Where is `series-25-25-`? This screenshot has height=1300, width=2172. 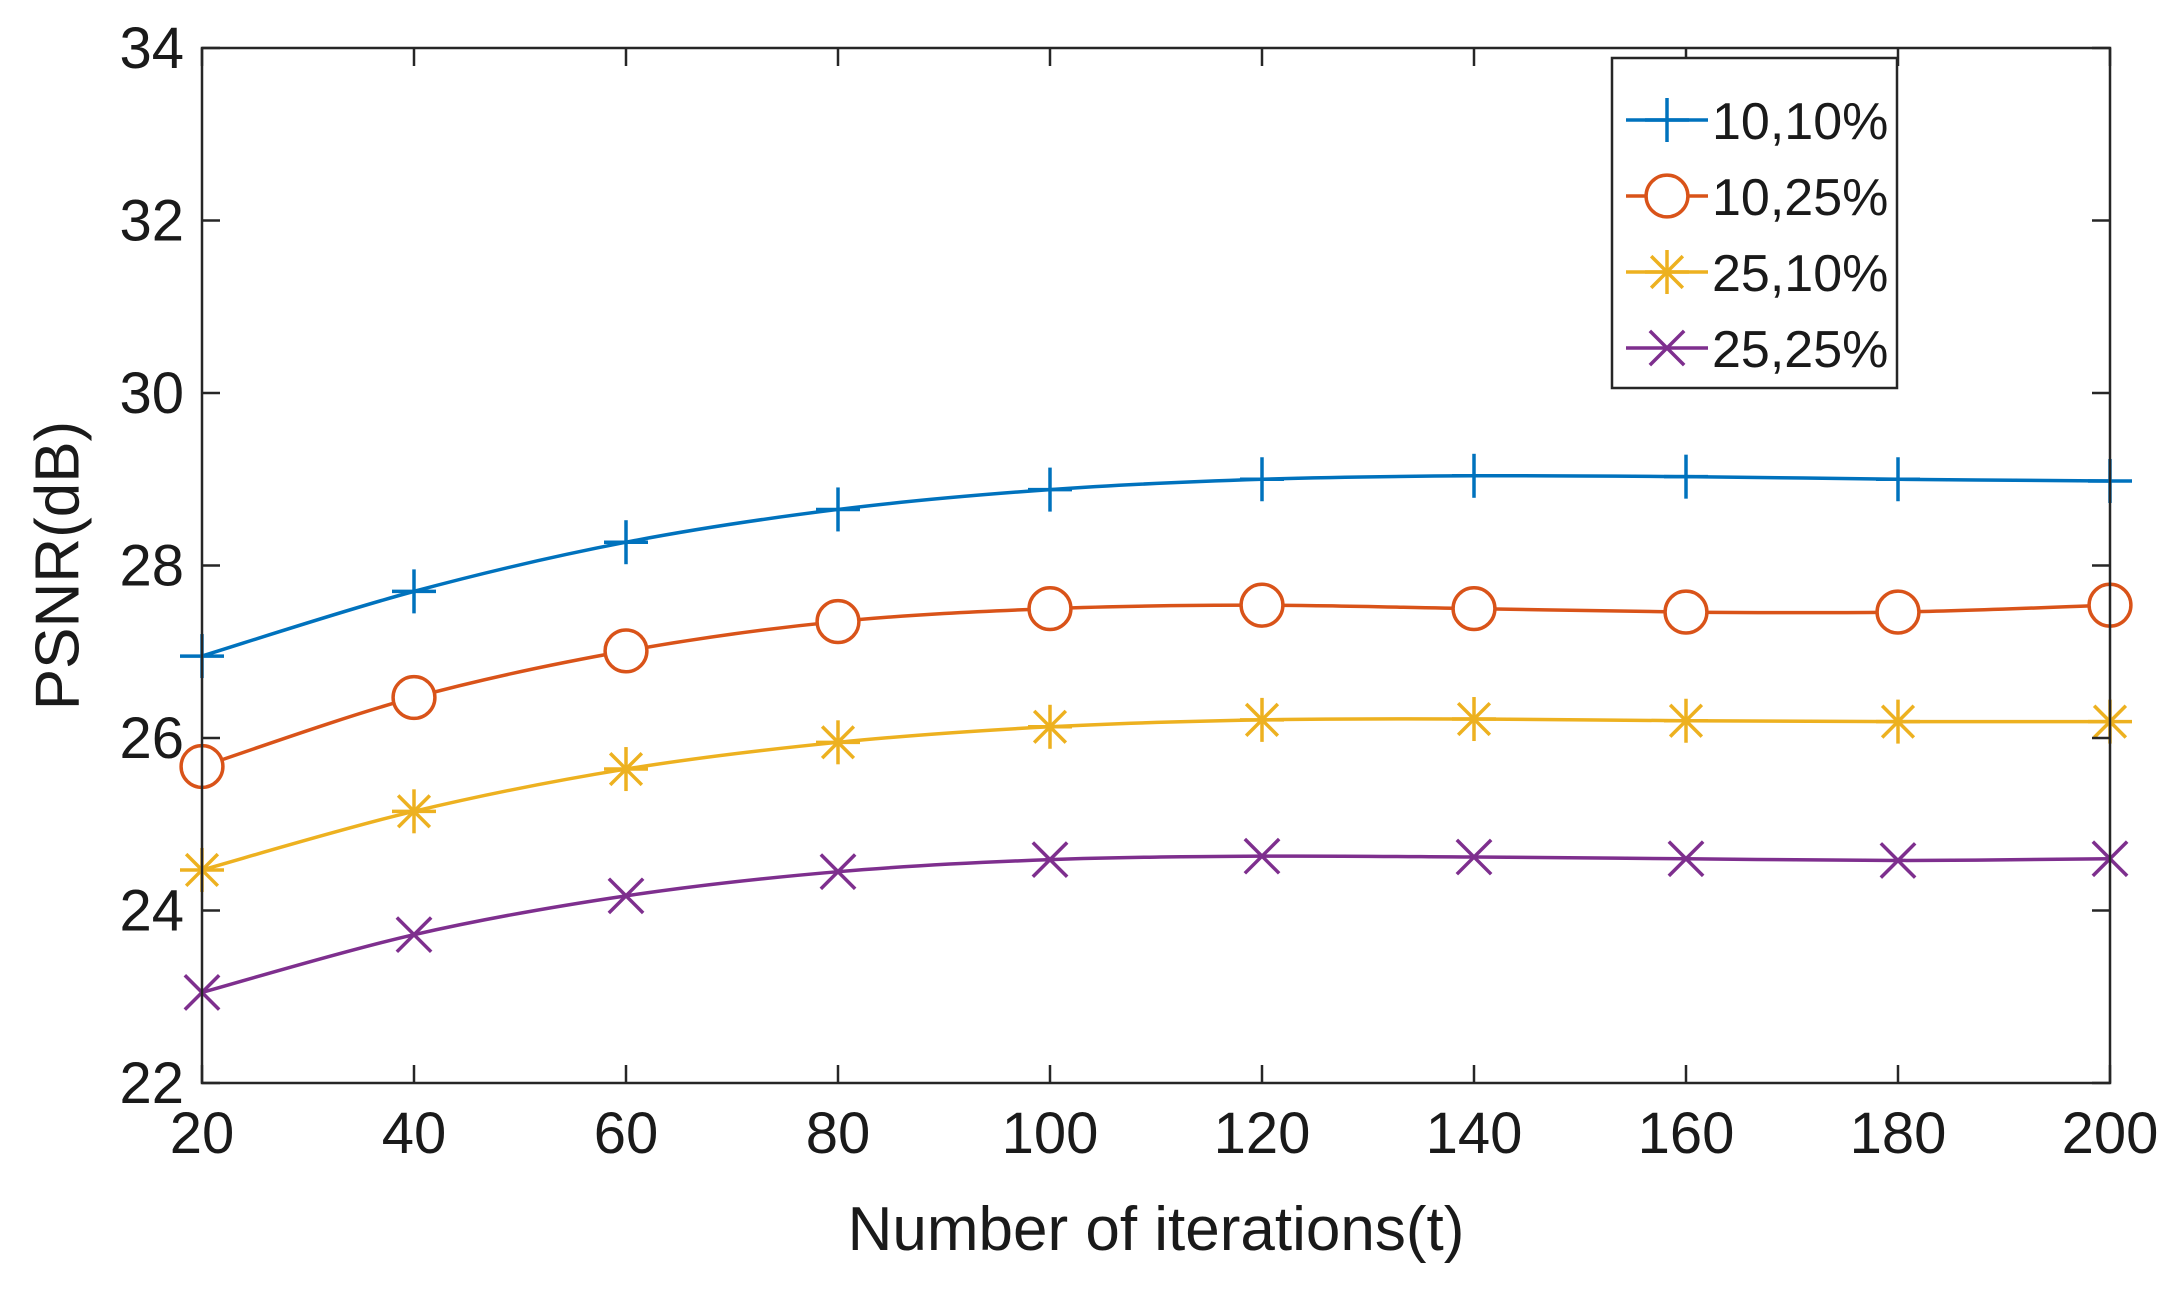 series-25-25- is located at coordinates (1156, 924).